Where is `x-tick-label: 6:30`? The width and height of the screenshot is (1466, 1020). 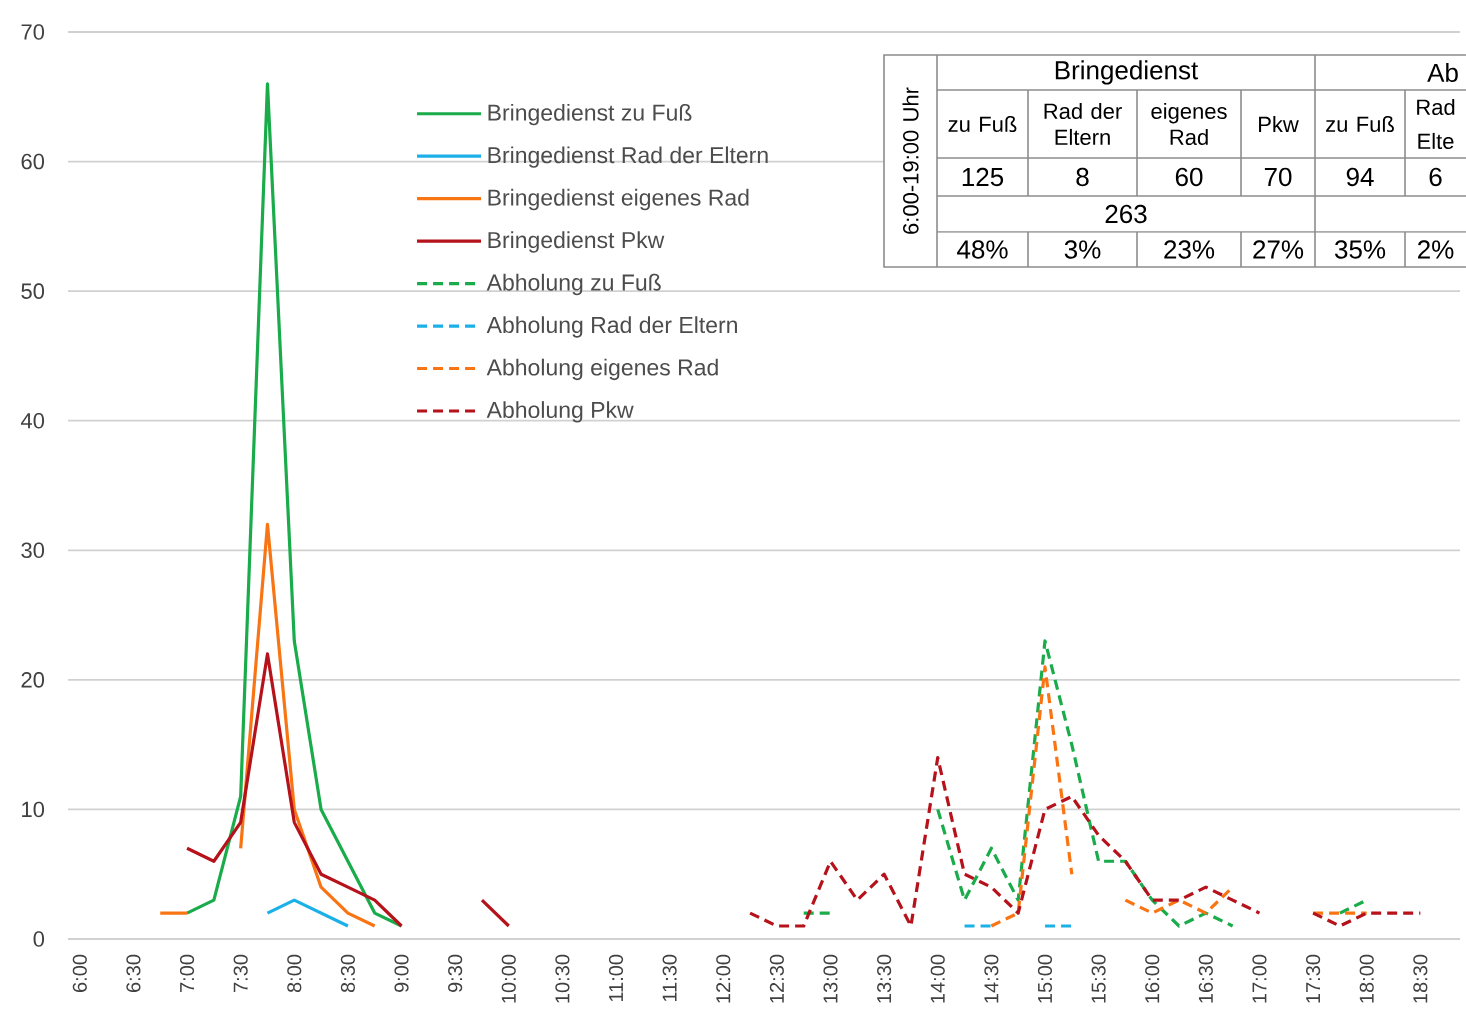 x-tick-label: 6:30 is located at coordinates (133, 973).